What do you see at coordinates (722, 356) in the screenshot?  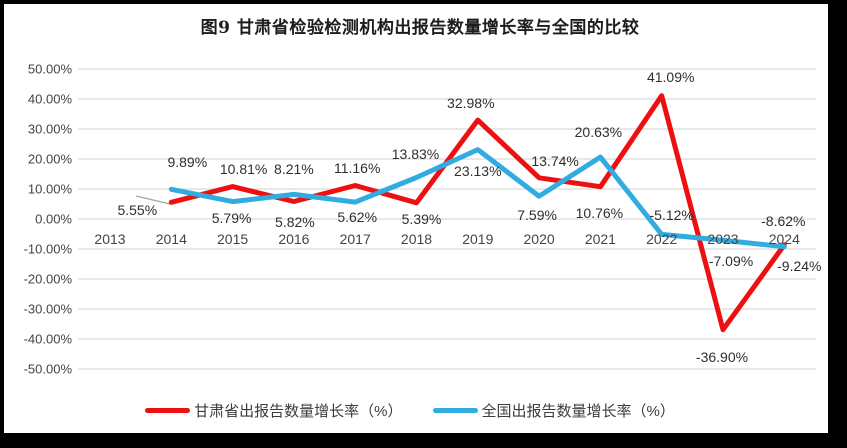 I see `data-label: -36.90%` at bounding box center [722, 356].